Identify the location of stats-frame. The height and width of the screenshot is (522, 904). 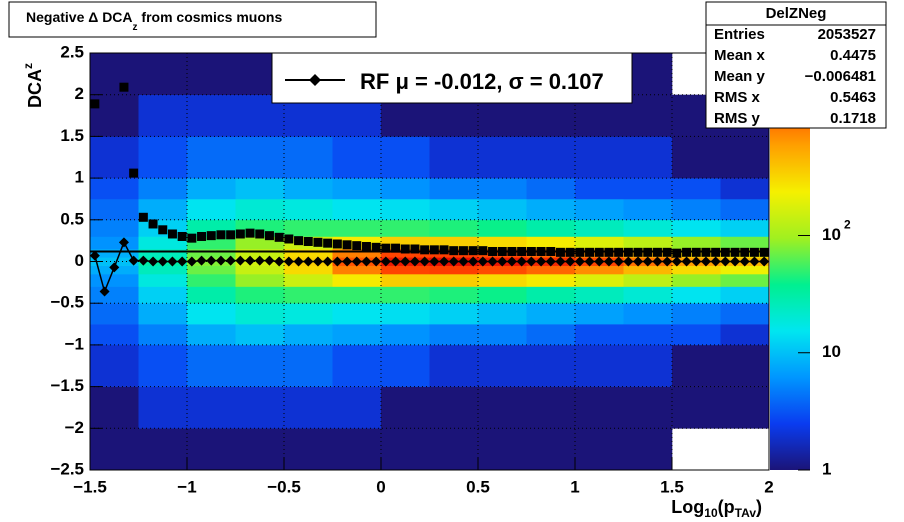
(796, 65).